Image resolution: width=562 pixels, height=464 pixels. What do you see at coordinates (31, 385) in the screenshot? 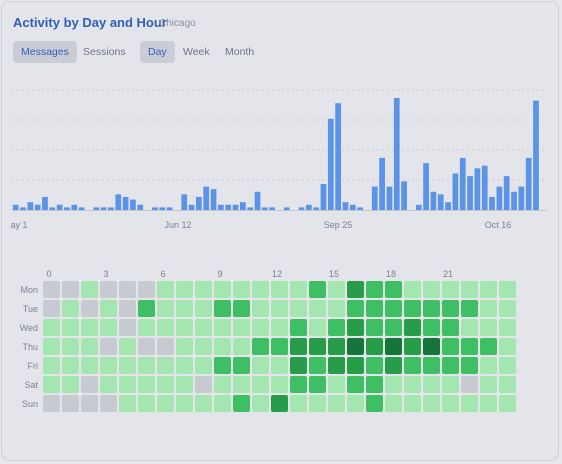
I see `day-label: Sat` at bounding box center [31, 385].